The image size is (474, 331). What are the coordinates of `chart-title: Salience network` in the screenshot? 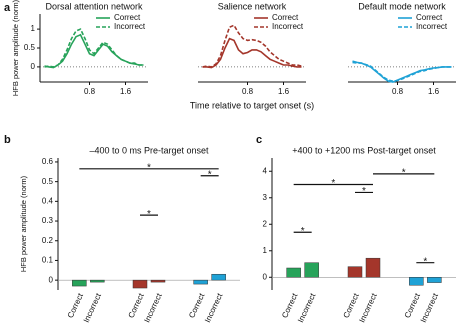 It's located at (252, 6).